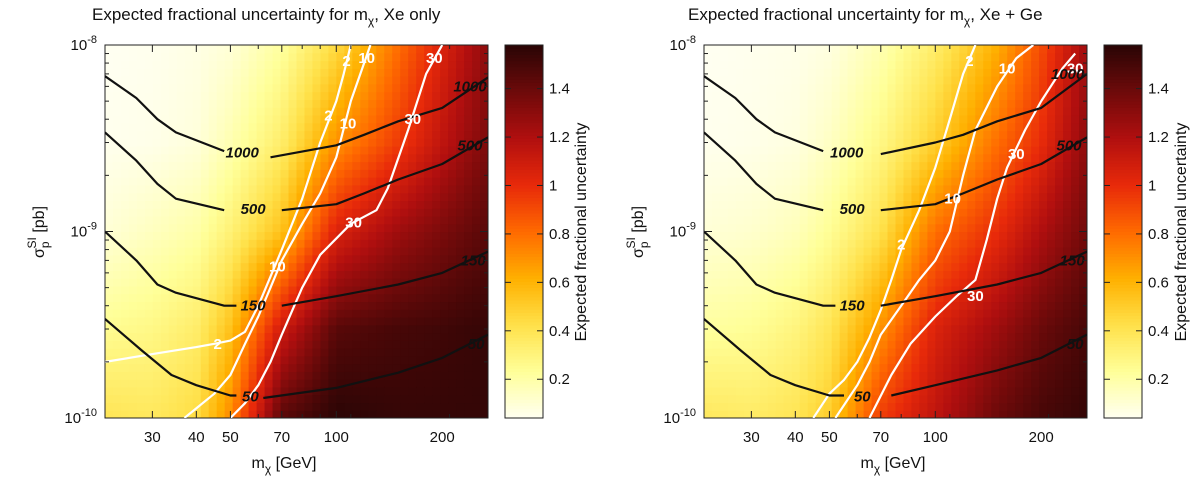 The height and width of the screenshot is (483, 1197). I want to click on contour-label: 1000, so click(847, 153).